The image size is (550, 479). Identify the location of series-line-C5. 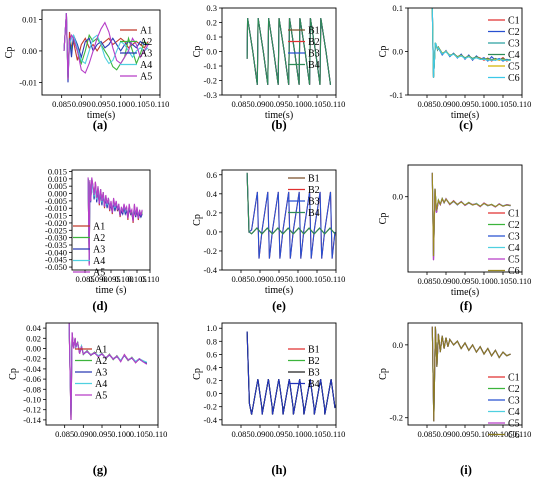
(471, 374).